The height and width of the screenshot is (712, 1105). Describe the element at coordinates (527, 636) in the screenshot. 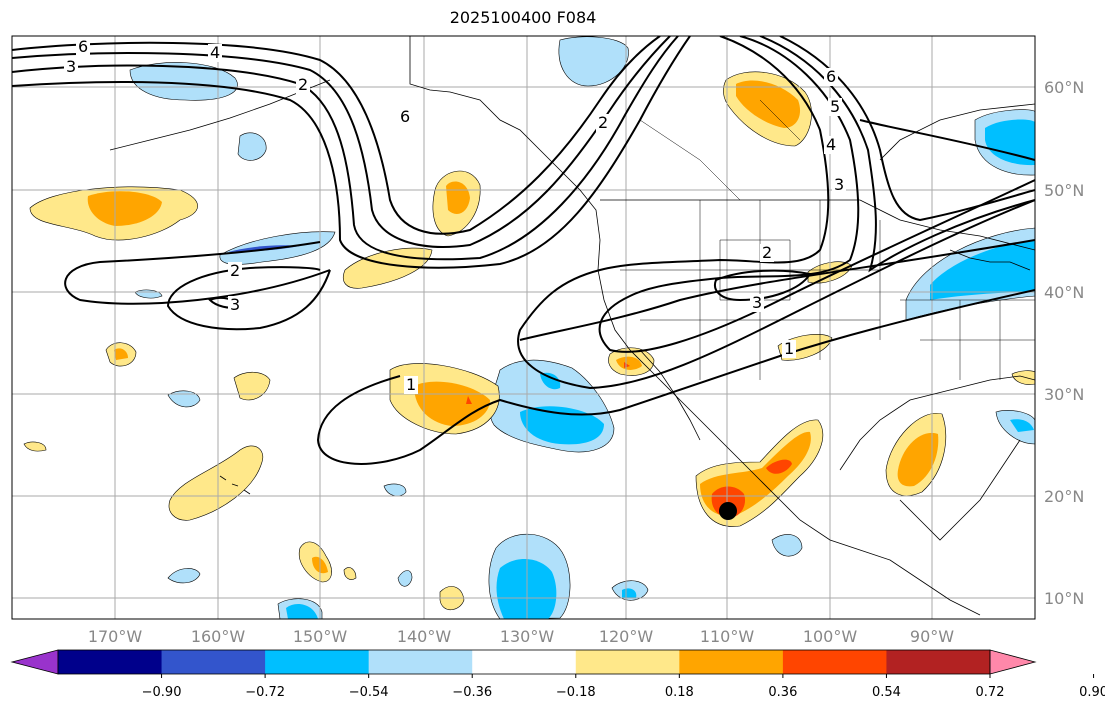

I see `lon-label: 130°W` at that location.